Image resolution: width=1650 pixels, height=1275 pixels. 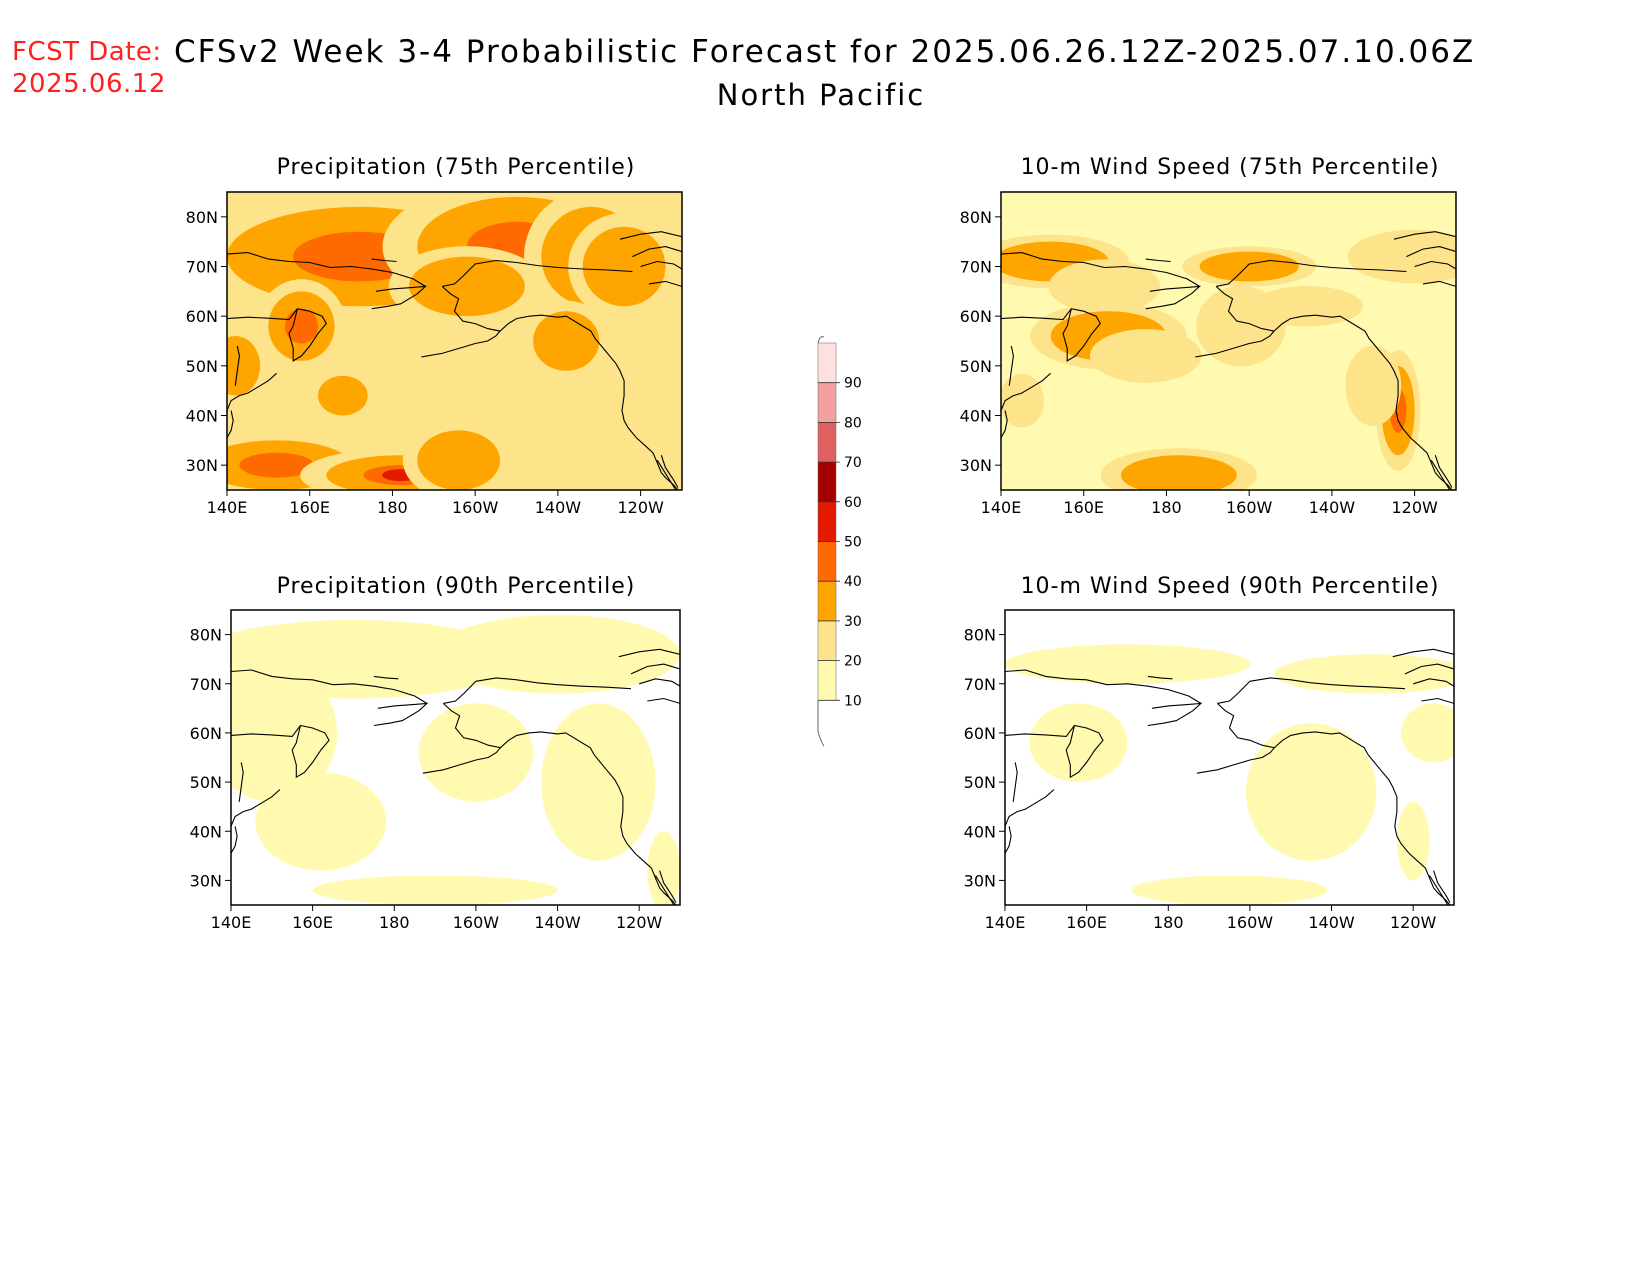 What do you see at coordinates (853, 662) in the screenshot?
I see `colorbar-tick-label: 20` at bounding box center [853, 662].